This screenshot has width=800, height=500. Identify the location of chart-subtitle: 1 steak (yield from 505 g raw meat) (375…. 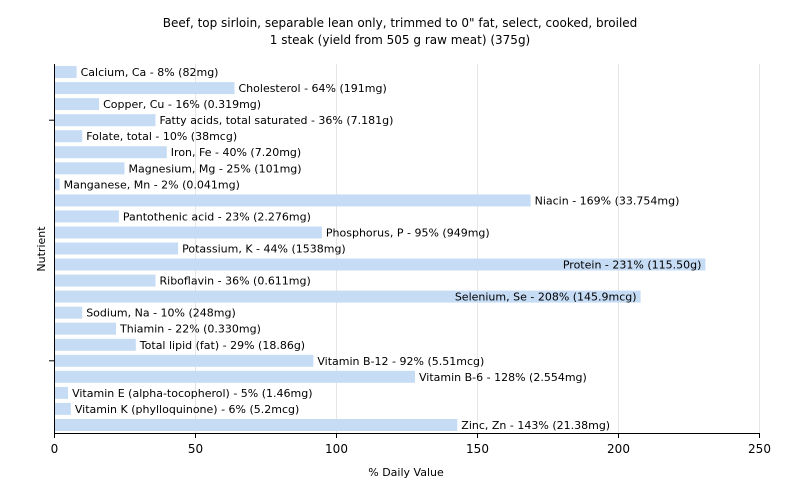
(400, 40).